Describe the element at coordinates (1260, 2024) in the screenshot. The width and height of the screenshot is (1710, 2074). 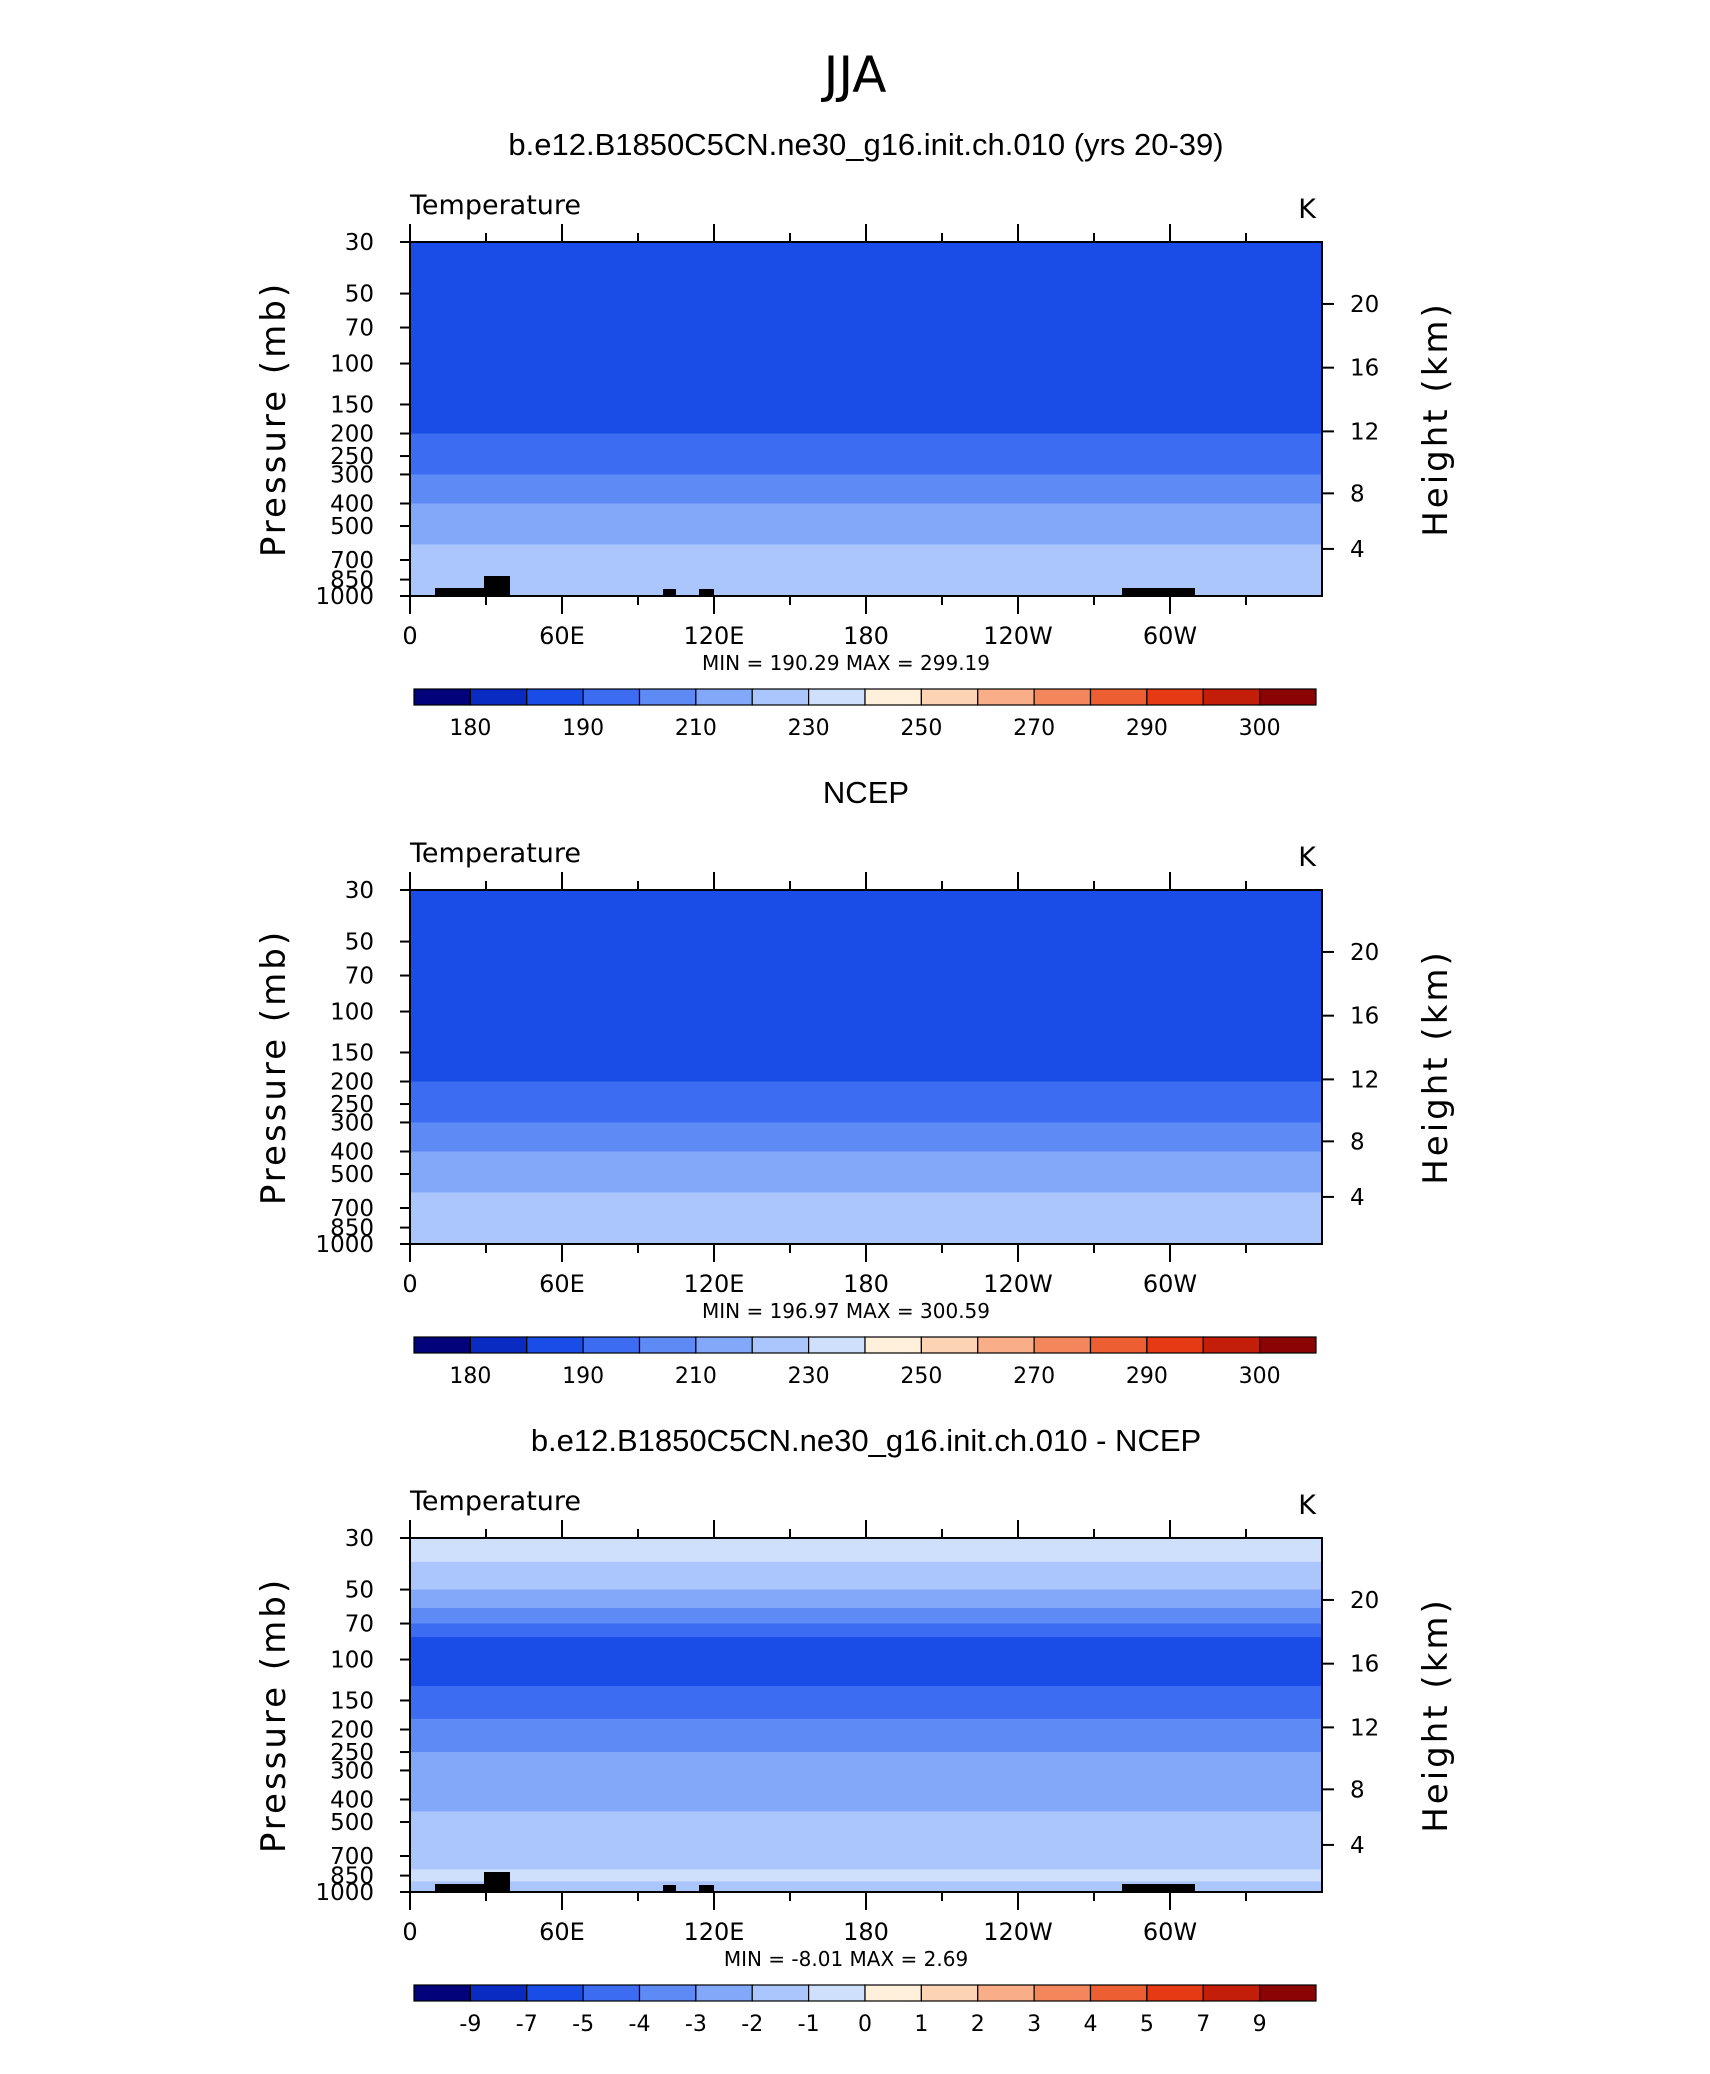
I see `colorbar-label: 9` at that location.